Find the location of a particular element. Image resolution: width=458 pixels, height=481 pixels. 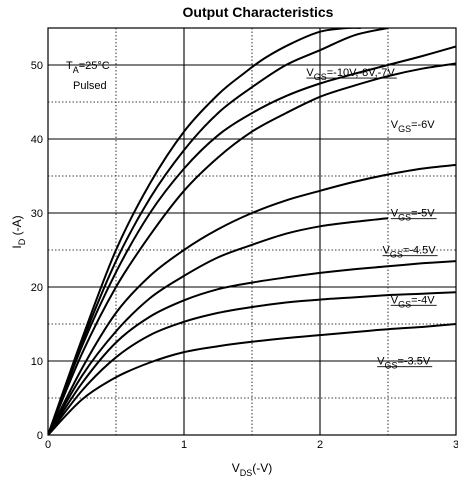

x-tick-label: 3 is located at coordinates (455, 445).